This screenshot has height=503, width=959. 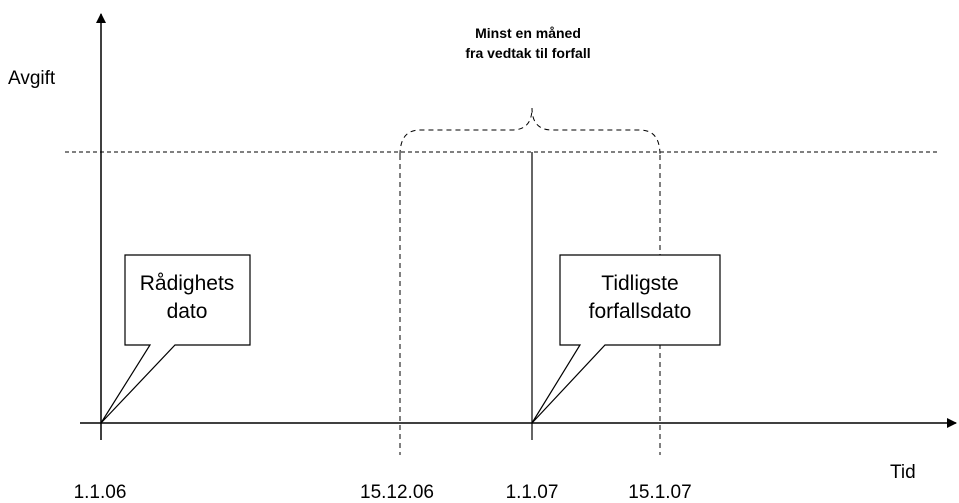 What do you see at coordinates (397, 492) in the screenshot?
I see `date-label: 15.12.06` at bounding box center [397, 492].